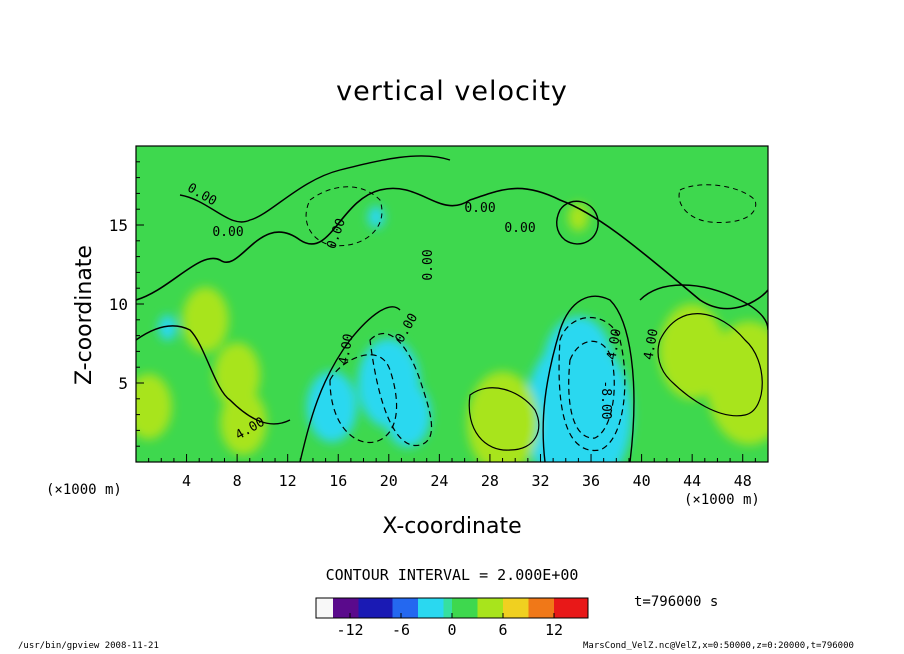 This screenshot has width=904, height=654. Describe the element at coordinates (452, 472) in the screenshot. I see `x-axis: 4 8 12 16 20 24 28 32 36 40 44 48` at that location.